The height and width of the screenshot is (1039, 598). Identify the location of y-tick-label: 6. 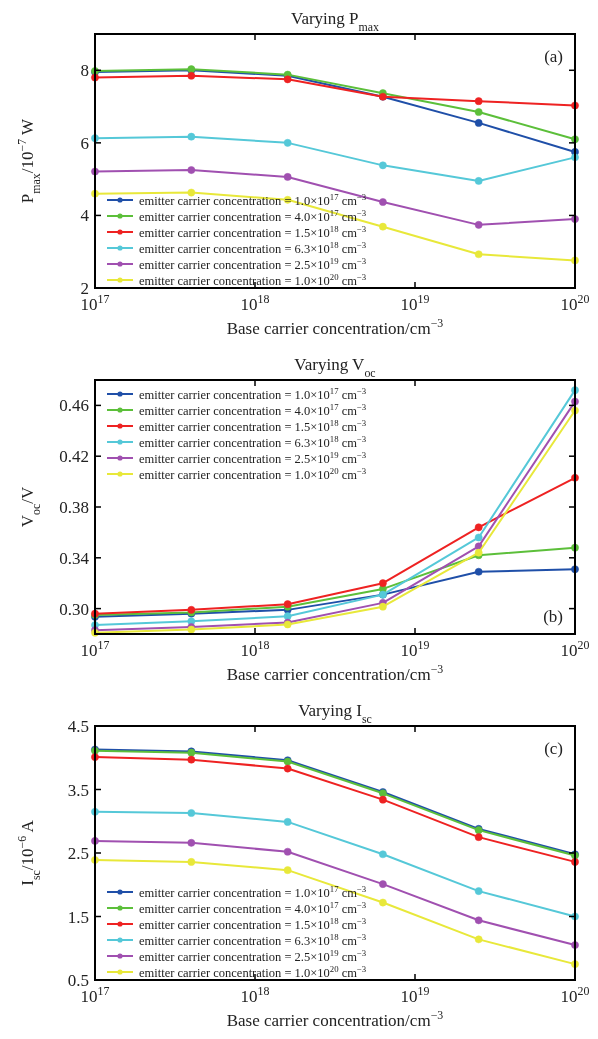
(84, 143).